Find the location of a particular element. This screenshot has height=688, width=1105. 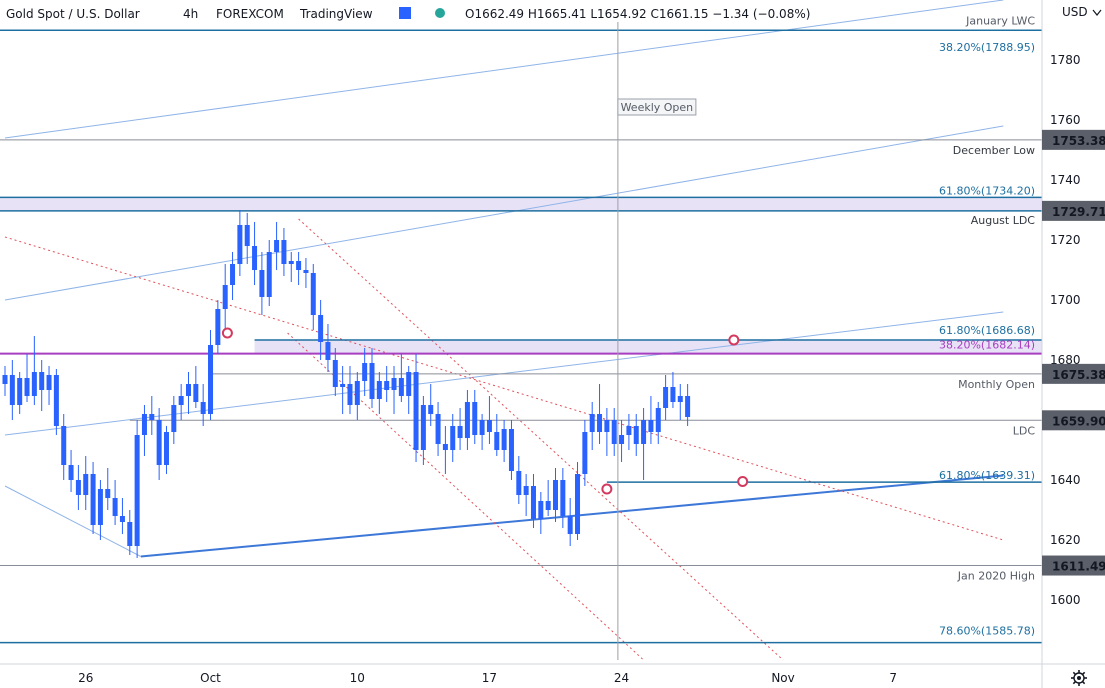

price-tag-0: 1753.38 is located at coordinates (1078, 141).